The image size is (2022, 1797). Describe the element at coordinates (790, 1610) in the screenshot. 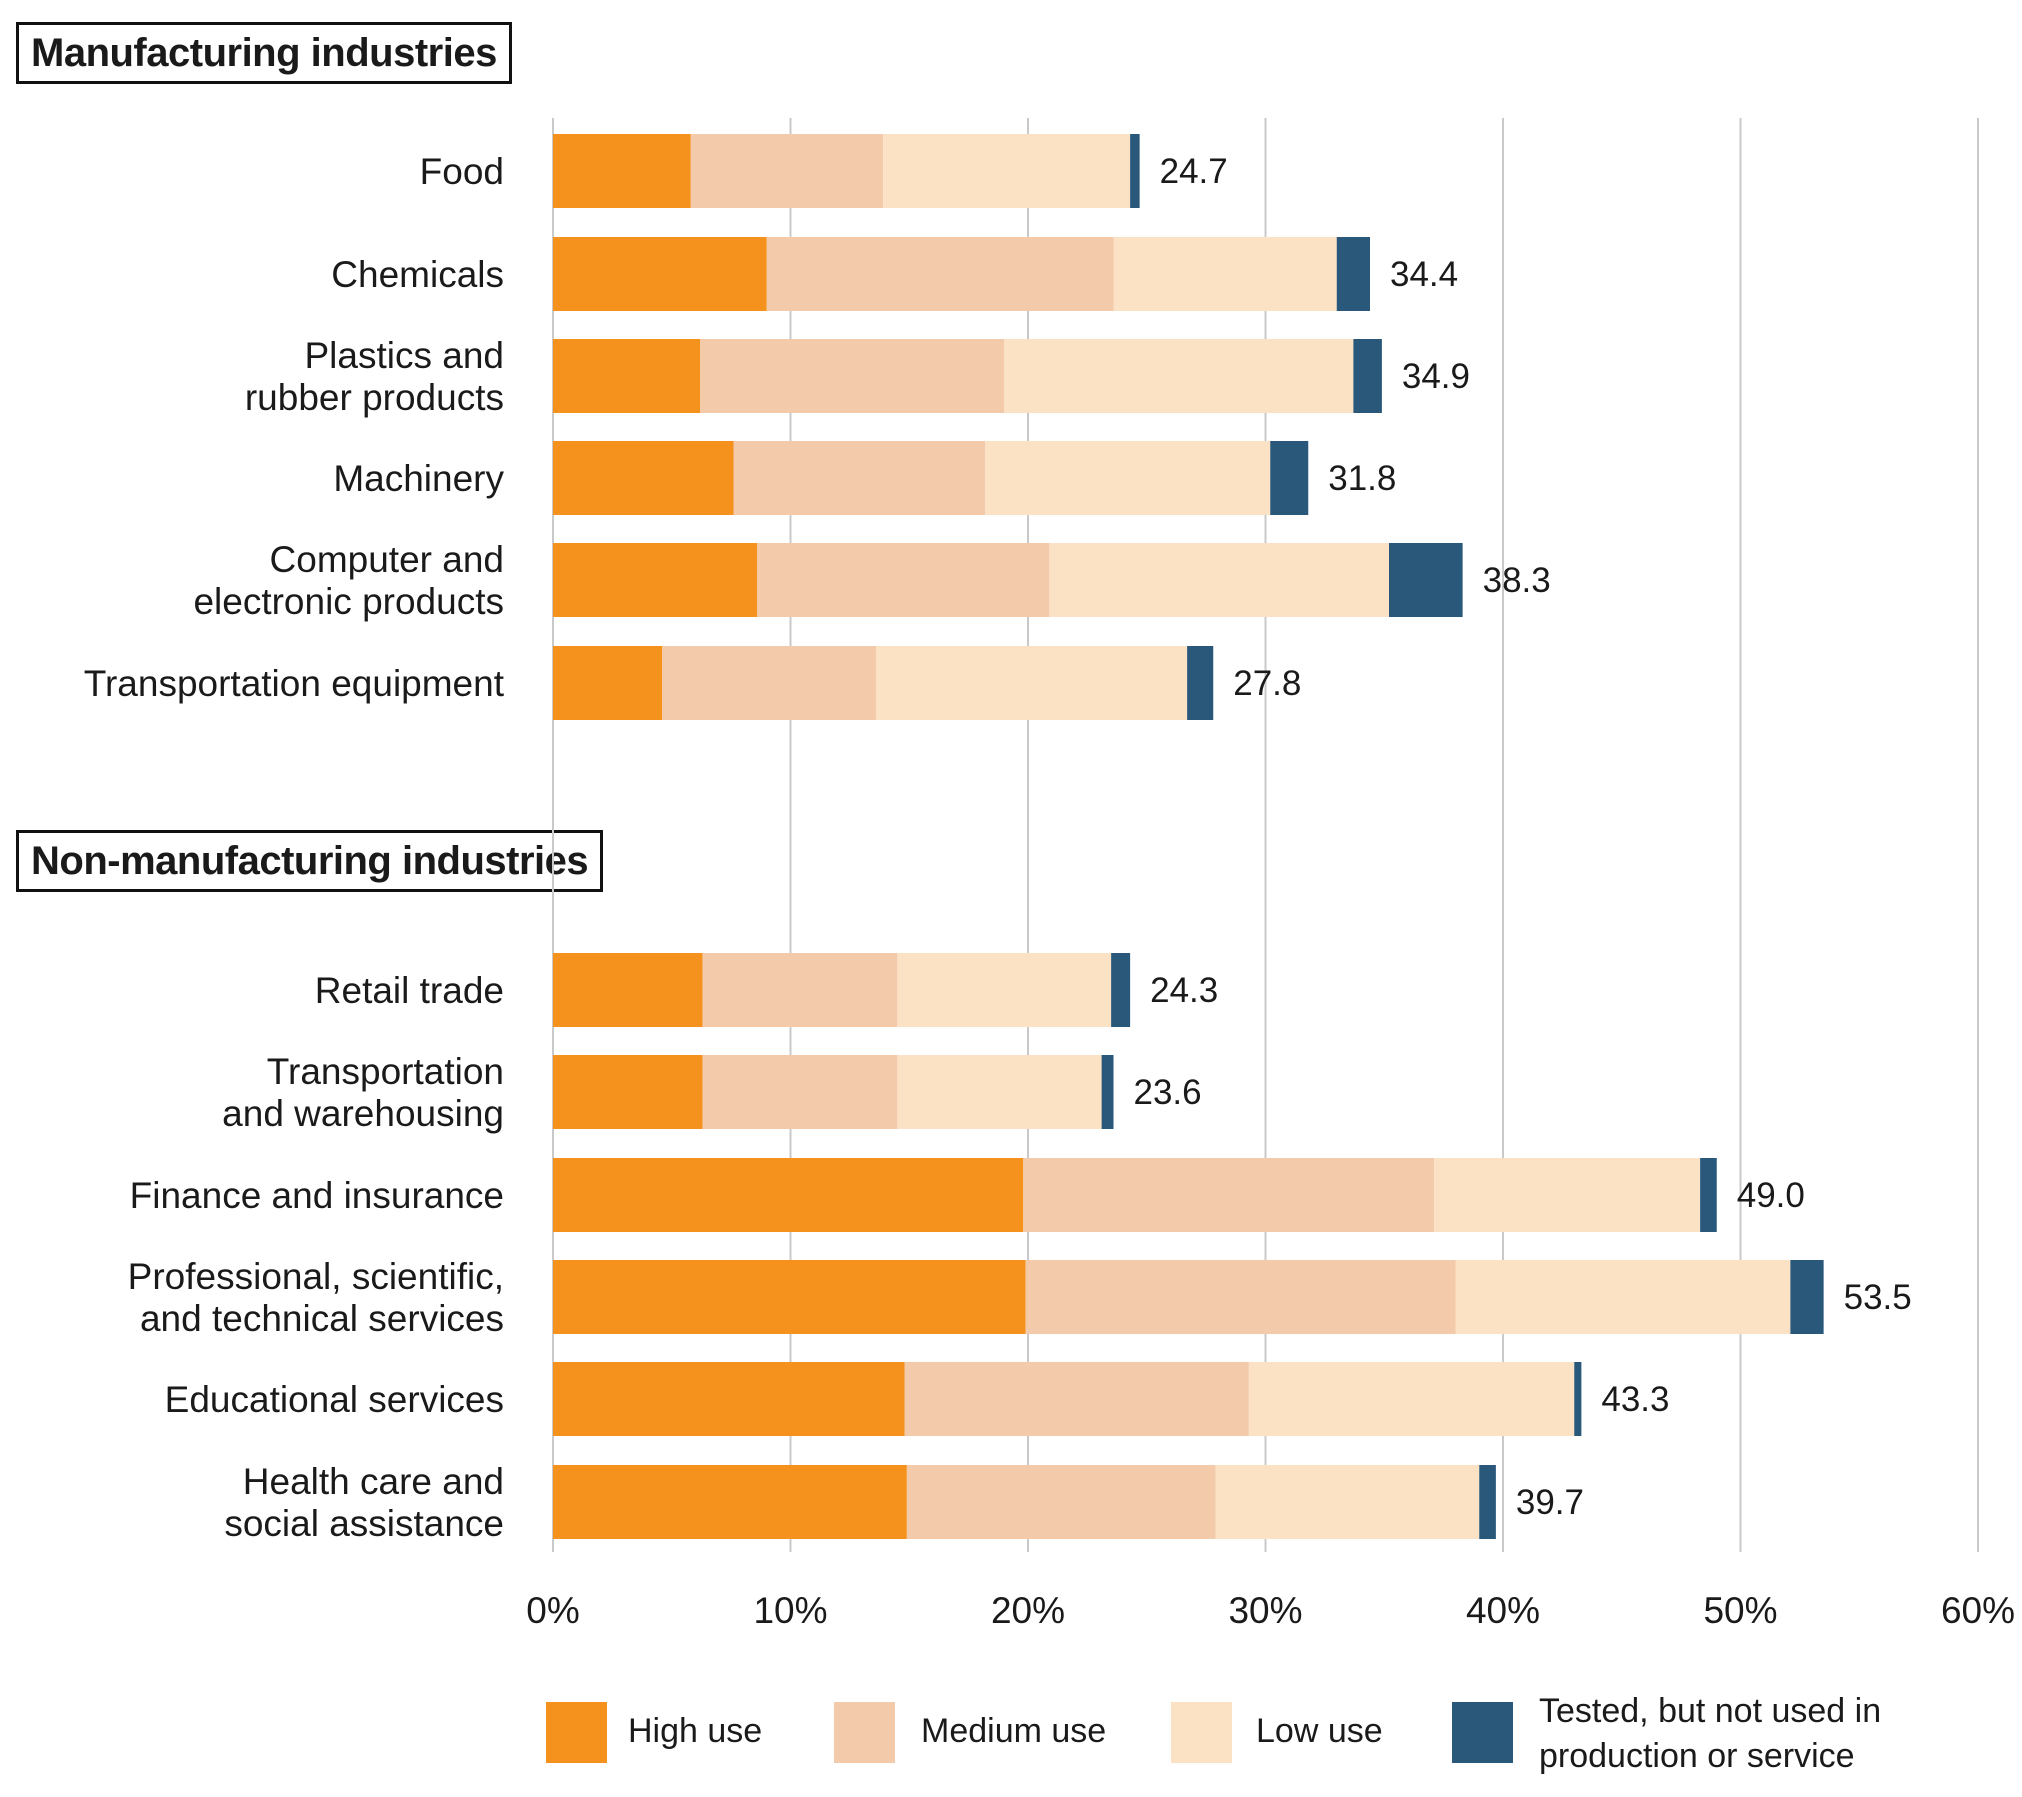

I see `x-tick-label: 10%` at that location.